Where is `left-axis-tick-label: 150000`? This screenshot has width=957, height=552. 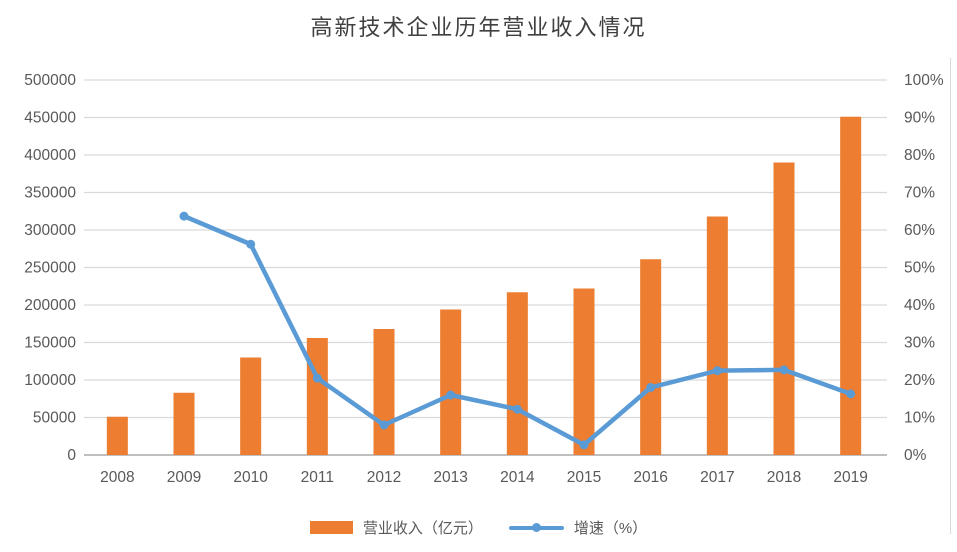 left-axis-tick-label: 150000 is located at coordinates (50, 343).